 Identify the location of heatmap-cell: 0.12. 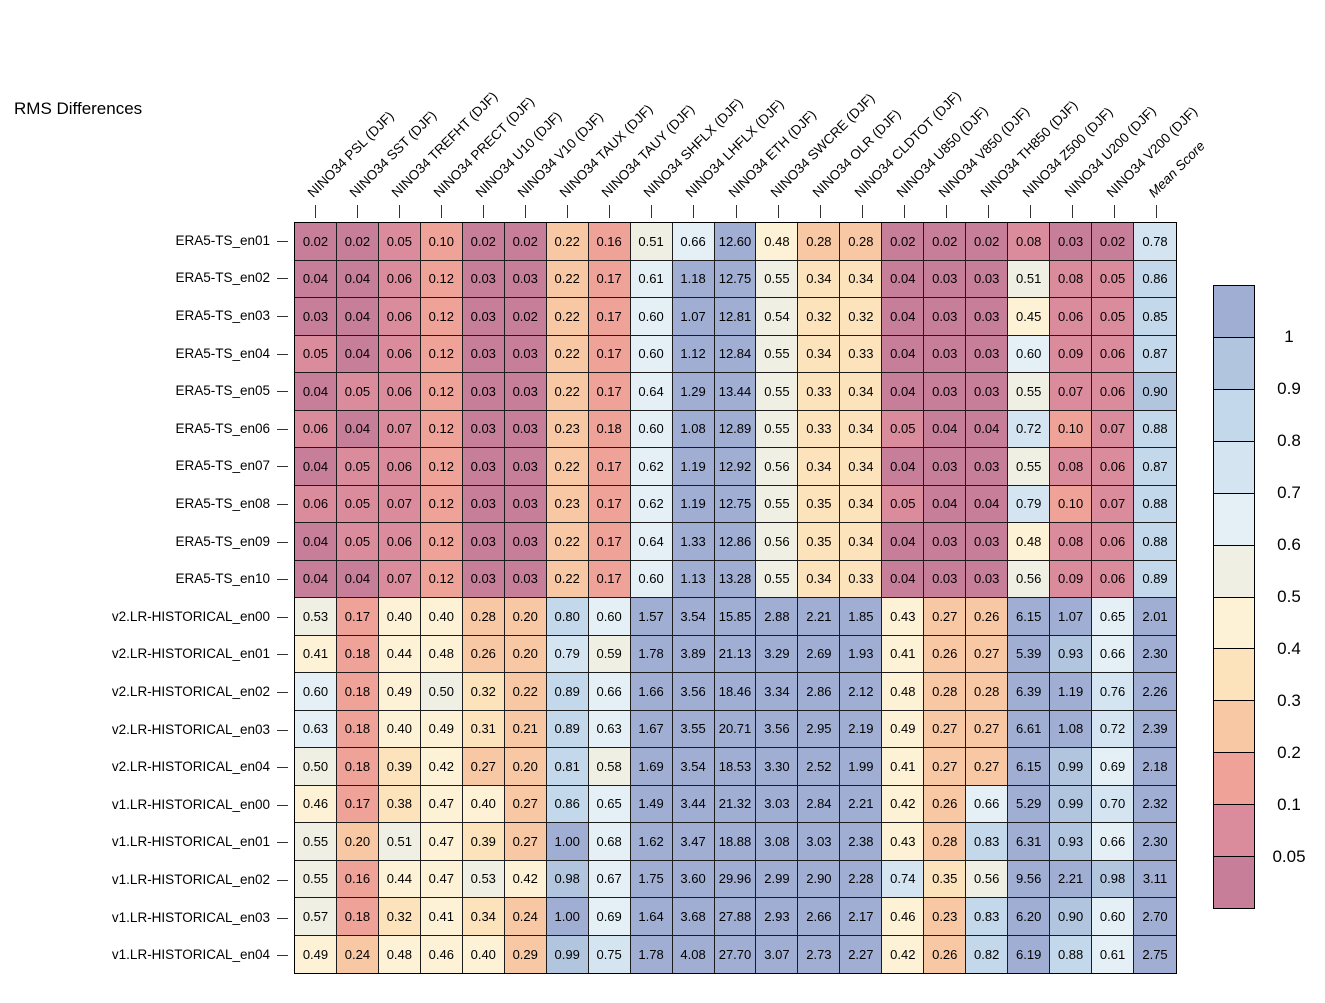
(441, 392).